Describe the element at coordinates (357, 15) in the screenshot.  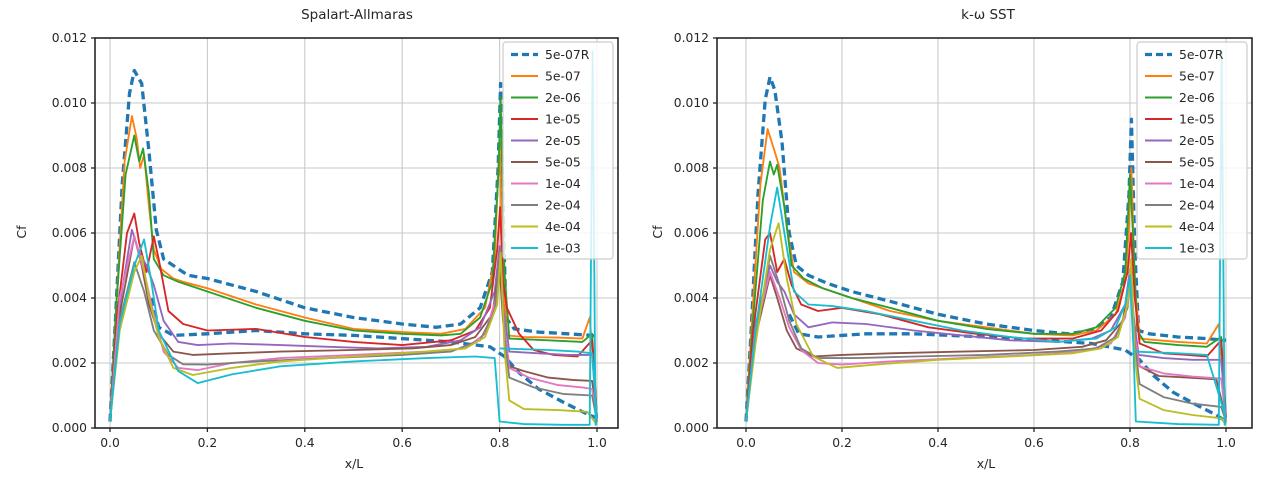
I see `plot-title-spalart-allmaras: Spalart-Allmaras` at that location.